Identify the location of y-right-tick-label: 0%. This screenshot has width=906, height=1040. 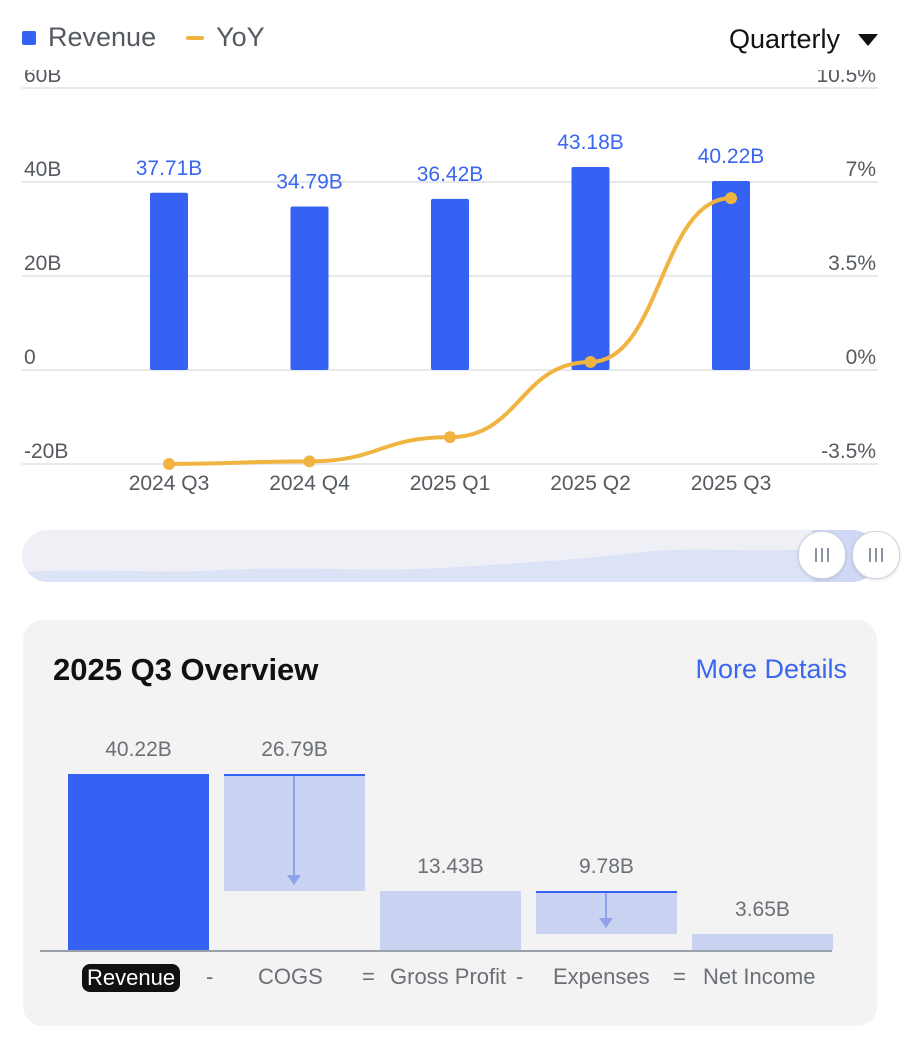
(861, 357).